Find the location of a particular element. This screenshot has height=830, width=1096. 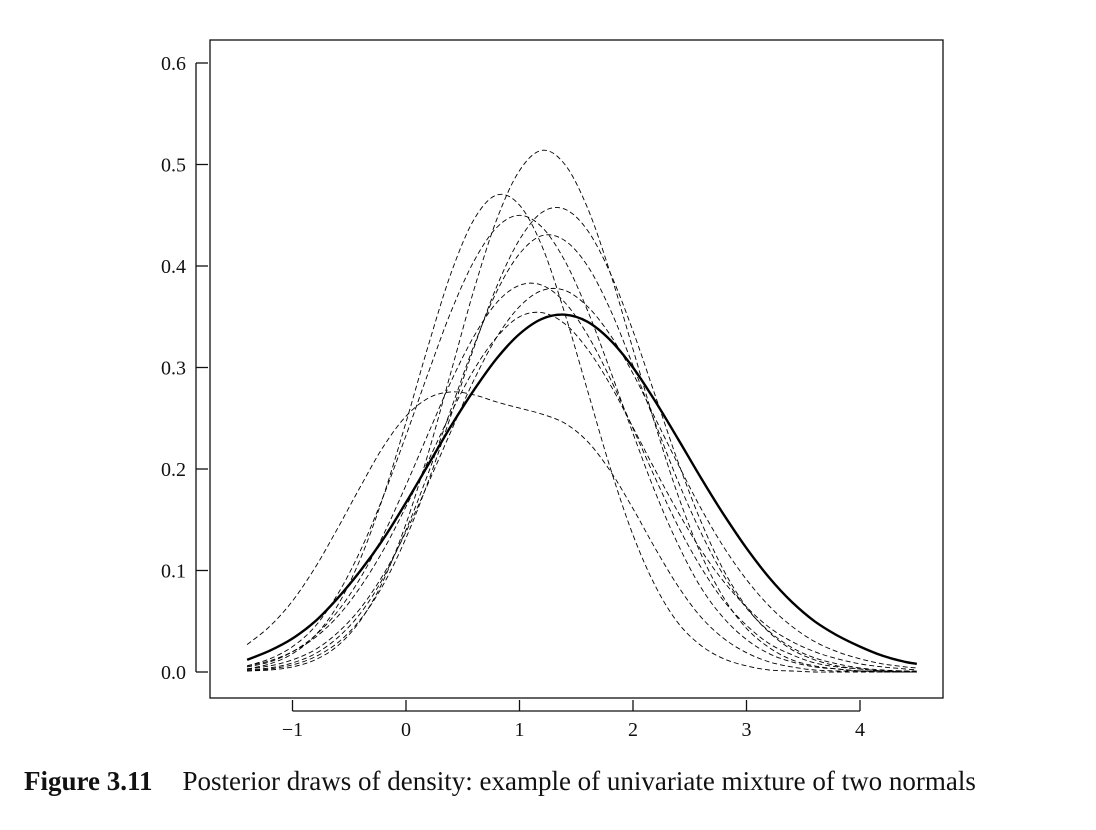

y-tick-label: 0.6 is located at coordinates (173, 64).